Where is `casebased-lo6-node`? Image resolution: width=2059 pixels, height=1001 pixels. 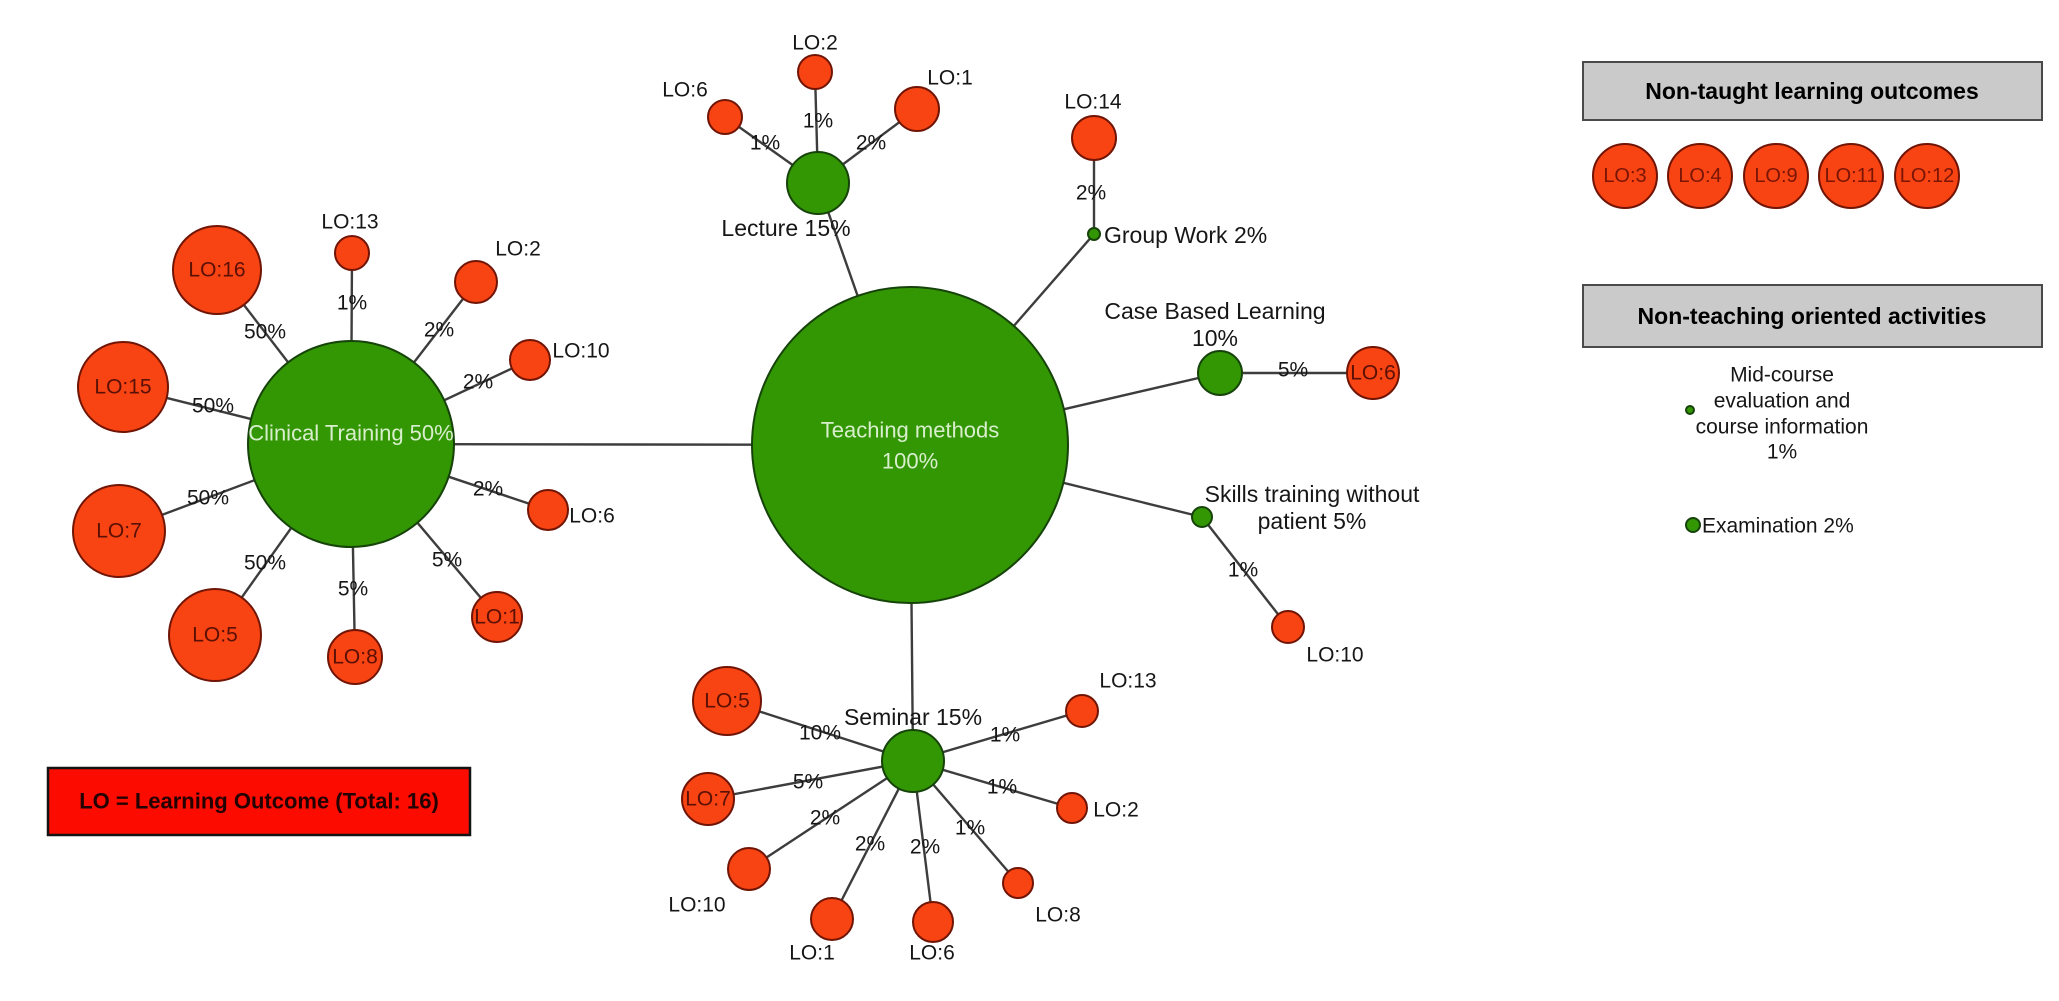
casebased-lo6-node is located at coordinates (1373, 373).